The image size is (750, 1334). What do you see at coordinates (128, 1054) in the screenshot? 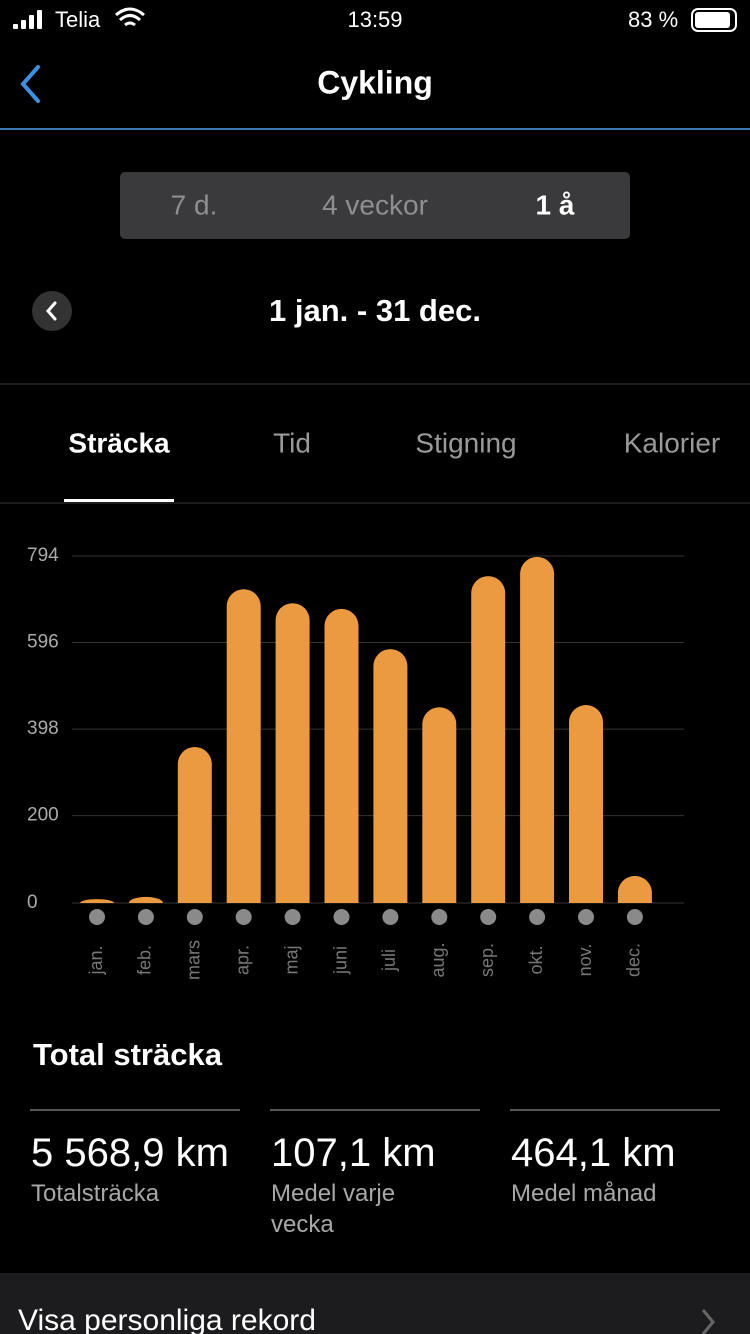
I see `summary-title: Total sträcka` at bounding box center [128, 1054].